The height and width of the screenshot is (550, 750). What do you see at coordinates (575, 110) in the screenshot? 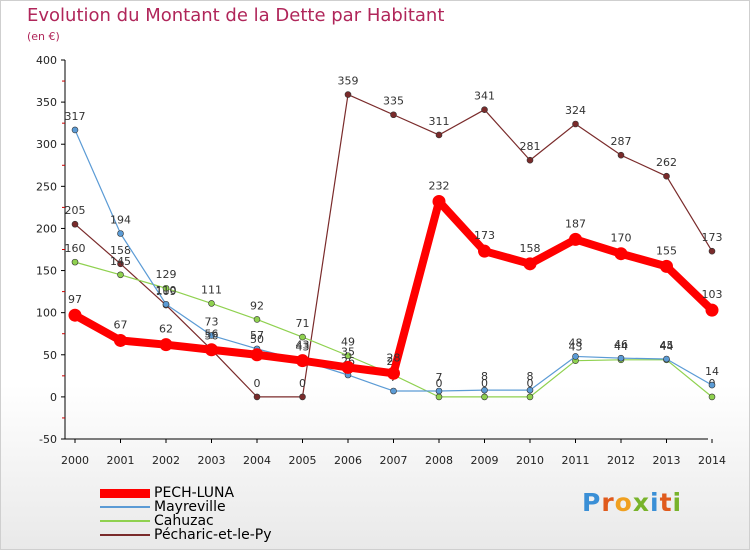
I see `data-label: 324` at bounding box center [575, 110].